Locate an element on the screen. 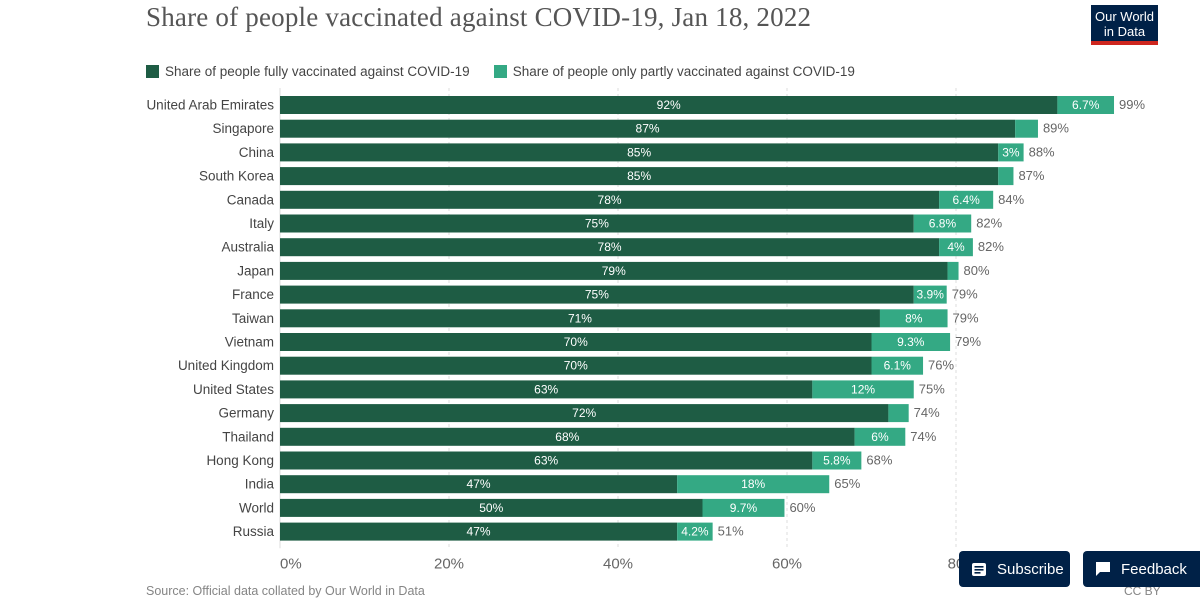  total-label: 99% is located at coordinates (1132, 104).